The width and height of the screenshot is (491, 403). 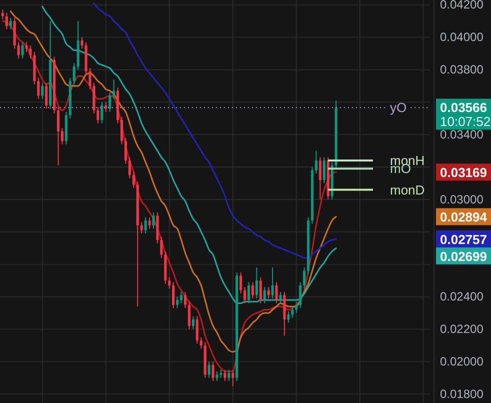 What do you see at coordinates (463, 239) in the screenshot?
I see `text: 0.02757` at bounding box center [463, 239].